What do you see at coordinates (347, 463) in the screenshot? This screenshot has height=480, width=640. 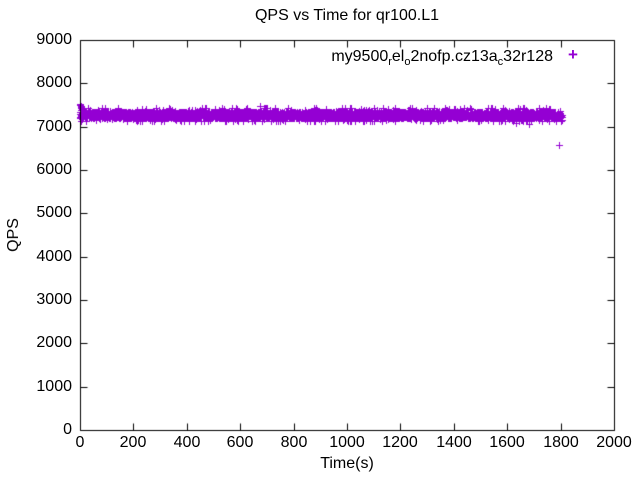 I see `x-axis-label: Time(s)` at bounding box center [347, 463].